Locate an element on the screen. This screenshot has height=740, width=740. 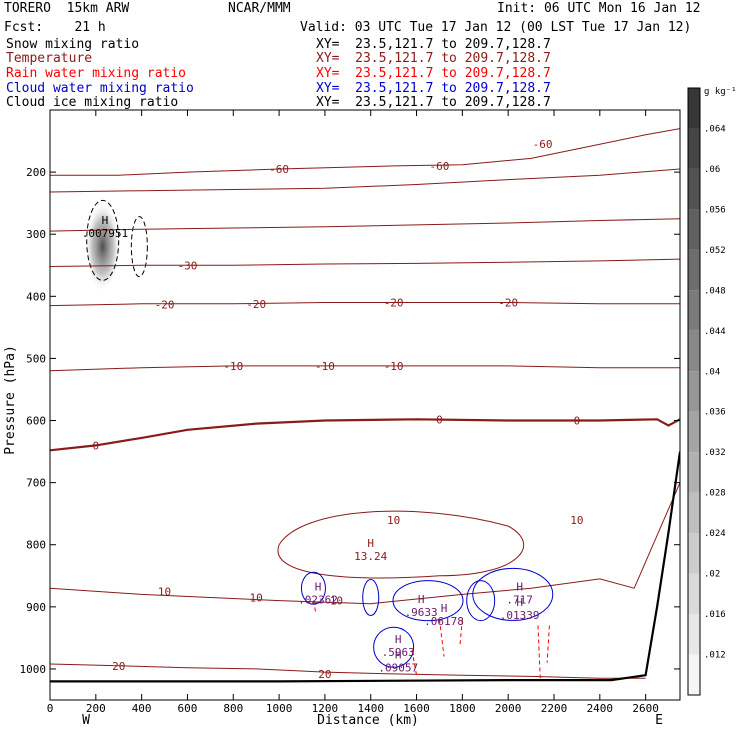
extremum-value: .01339 is located at coordinates (520, 615).